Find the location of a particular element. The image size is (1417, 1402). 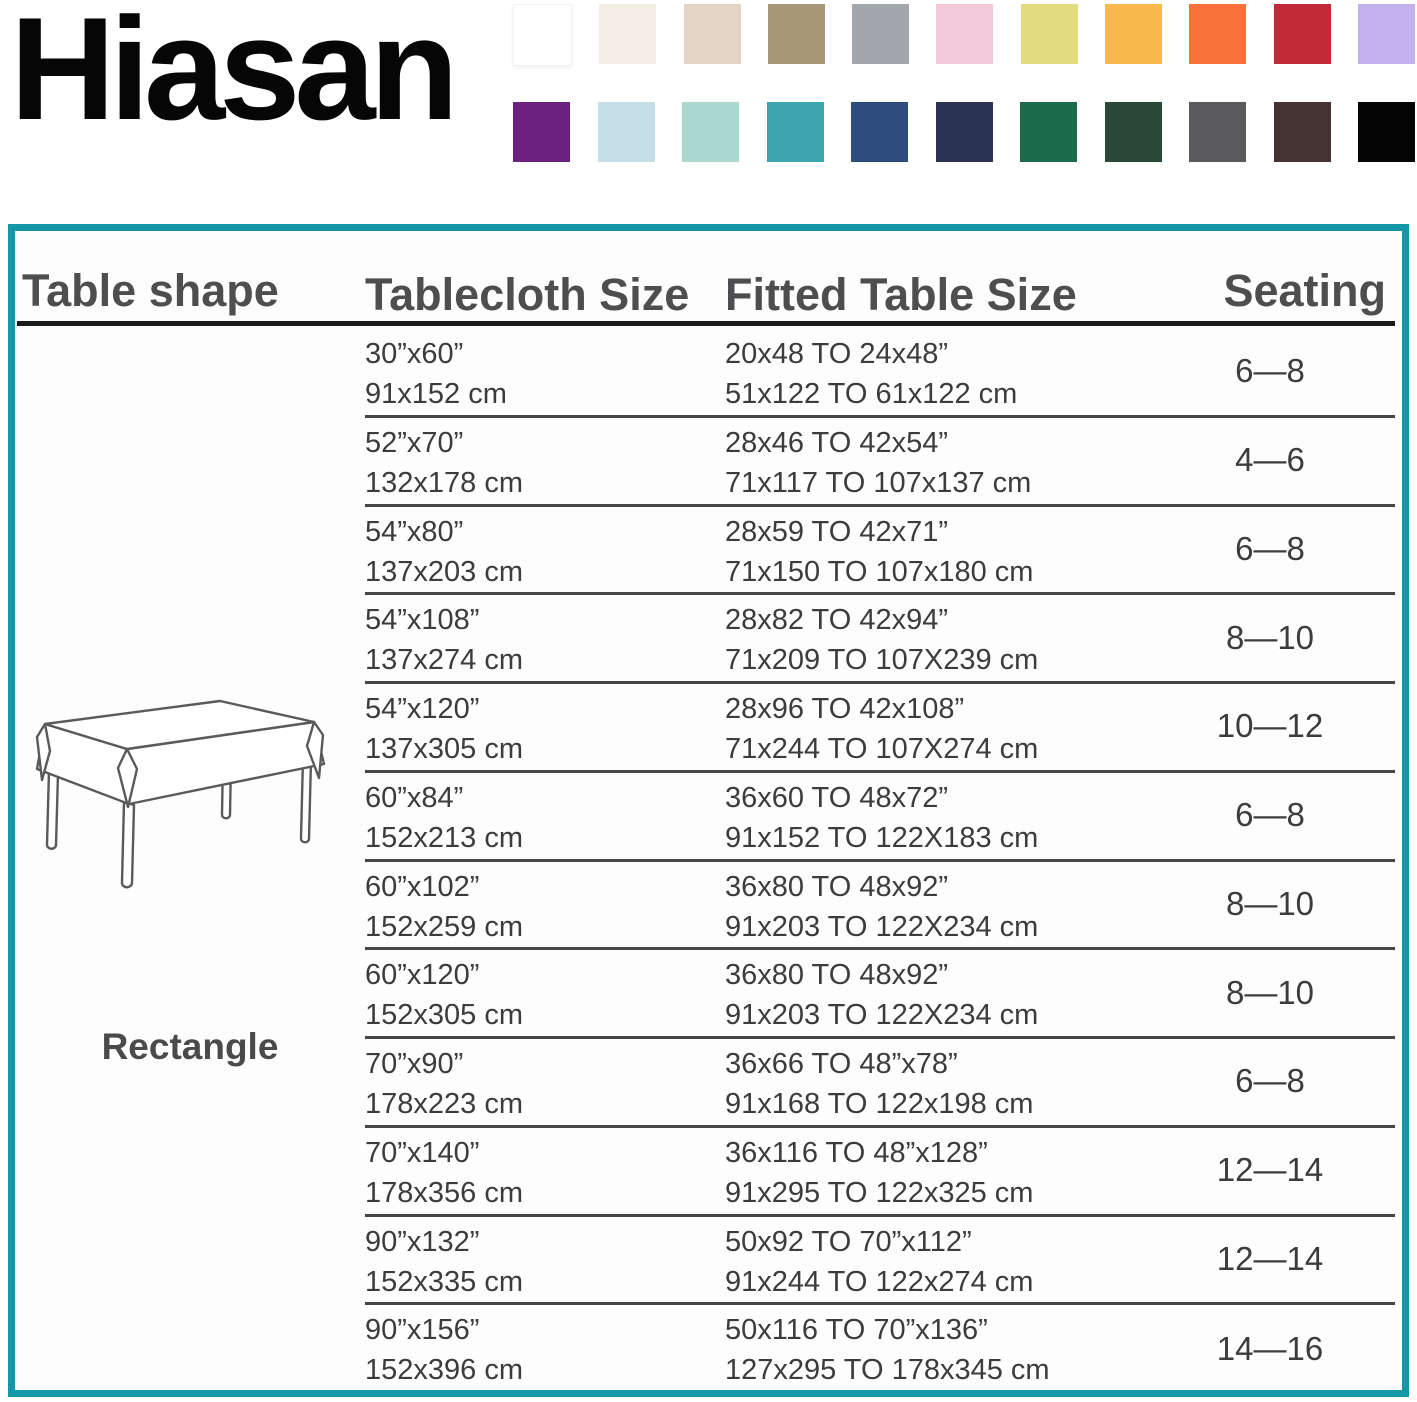

tablecloth-size-cm: 91x152 cm is located at coordinates (436, 394).